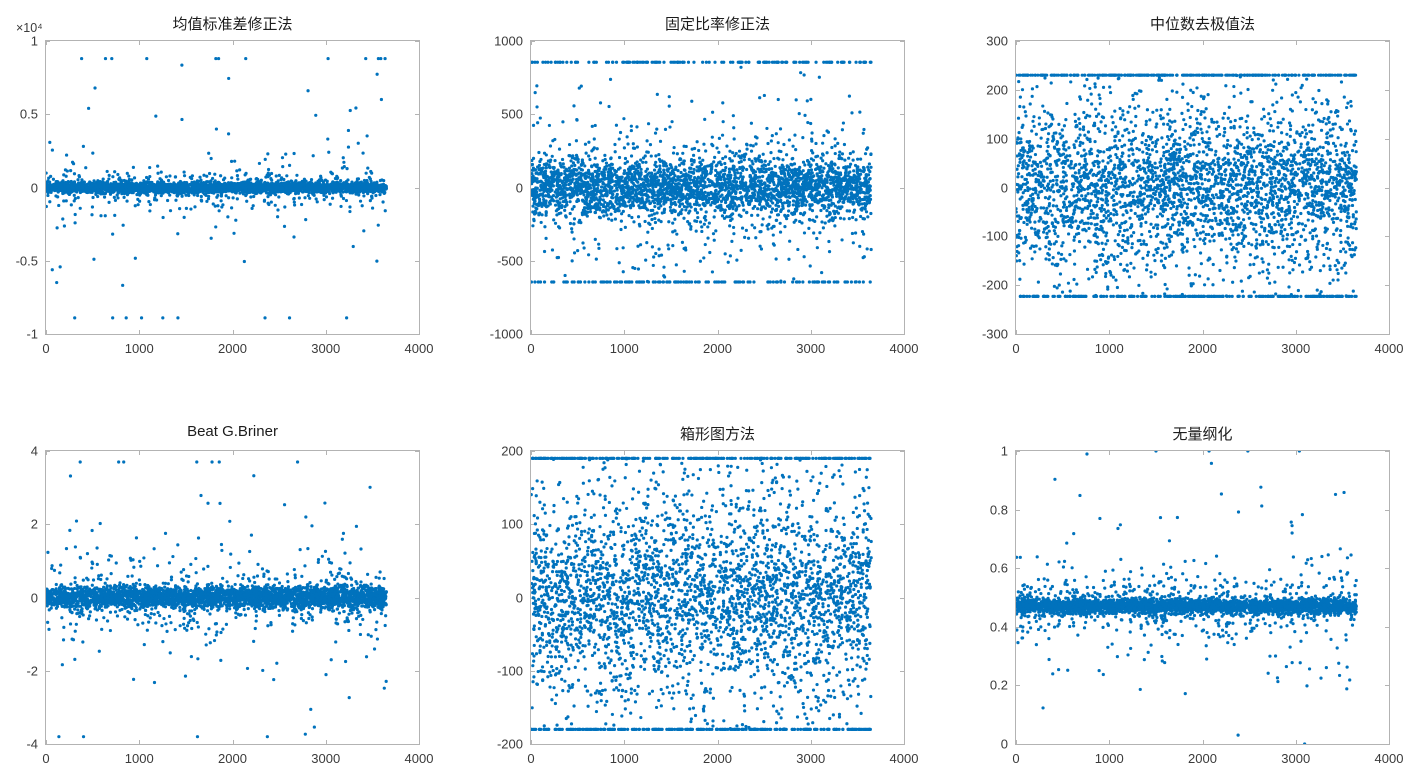 Image resolution: width=1422 pixels, height=780 pixels. Describe the element at coordinates (232, 24) in the screenshot. I see `subplot-title: 均值标准差修正法` at that location.